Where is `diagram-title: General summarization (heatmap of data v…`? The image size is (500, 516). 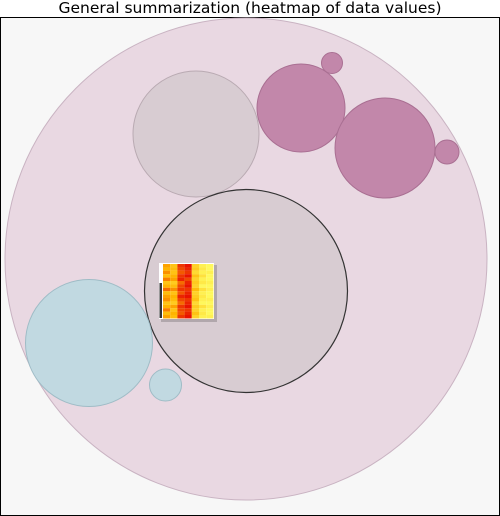
diagram-title: General summarization (heatmap of data v… is located at coordinates (250, 8).